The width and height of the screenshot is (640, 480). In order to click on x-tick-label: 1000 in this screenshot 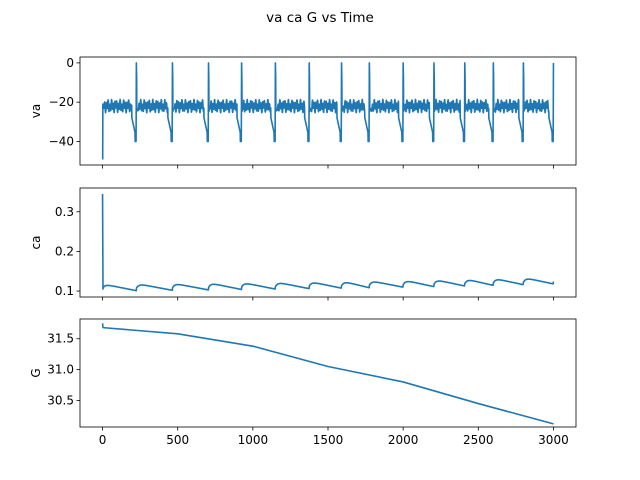, I will do `click(253, 440)`.